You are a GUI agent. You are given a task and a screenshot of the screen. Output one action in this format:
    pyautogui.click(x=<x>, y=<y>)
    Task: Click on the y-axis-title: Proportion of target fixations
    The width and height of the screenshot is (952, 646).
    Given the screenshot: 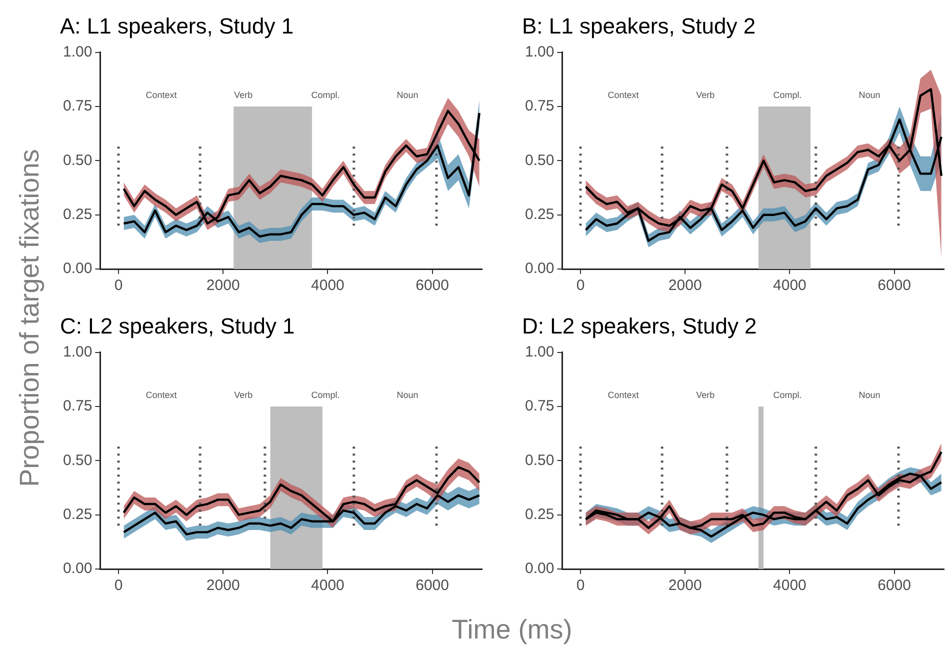 What is the action you would take?
    pyautogui.click(x=30, y=318)
    